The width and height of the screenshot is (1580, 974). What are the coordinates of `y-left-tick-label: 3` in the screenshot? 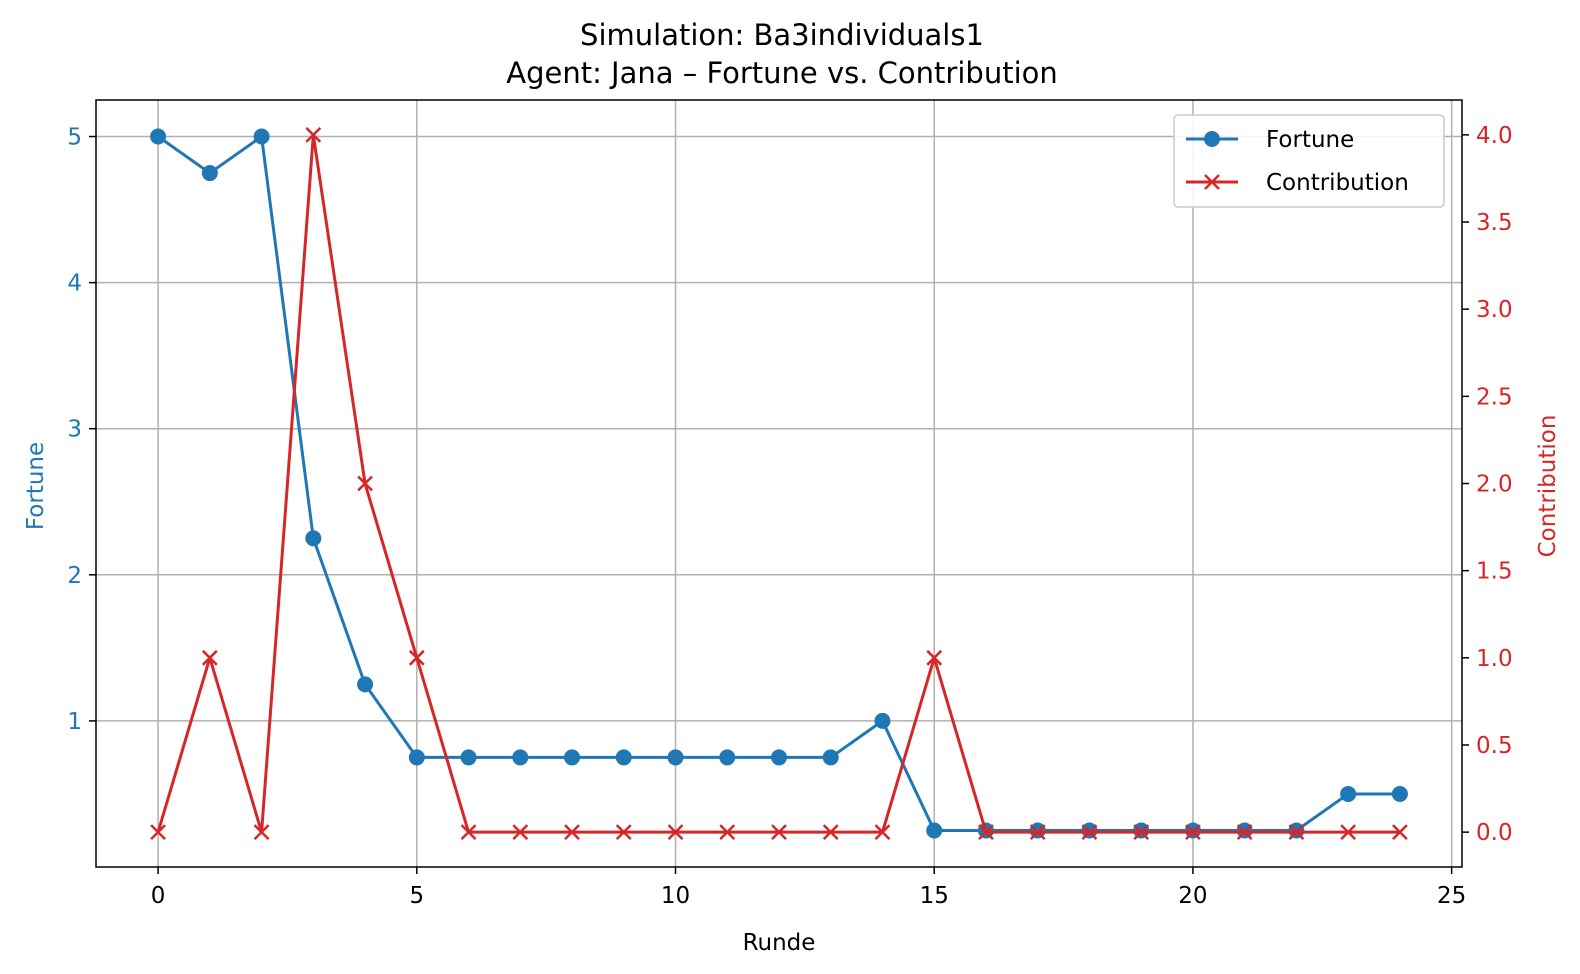 It's located at (74, 430).